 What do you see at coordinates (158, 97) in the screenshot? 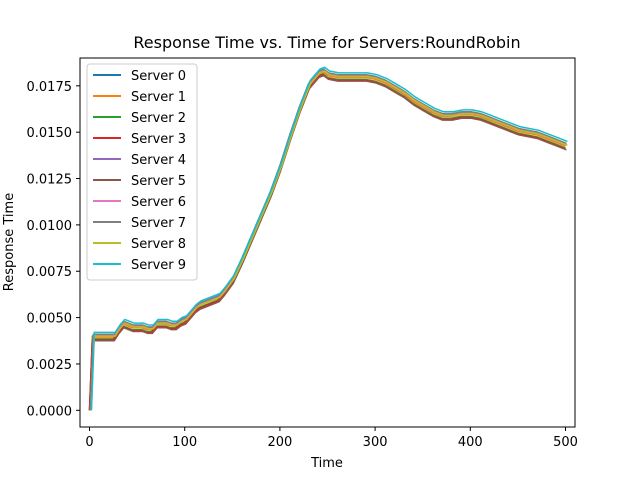
I see `legend-label: Server 1` at bounding box center [158, 97].